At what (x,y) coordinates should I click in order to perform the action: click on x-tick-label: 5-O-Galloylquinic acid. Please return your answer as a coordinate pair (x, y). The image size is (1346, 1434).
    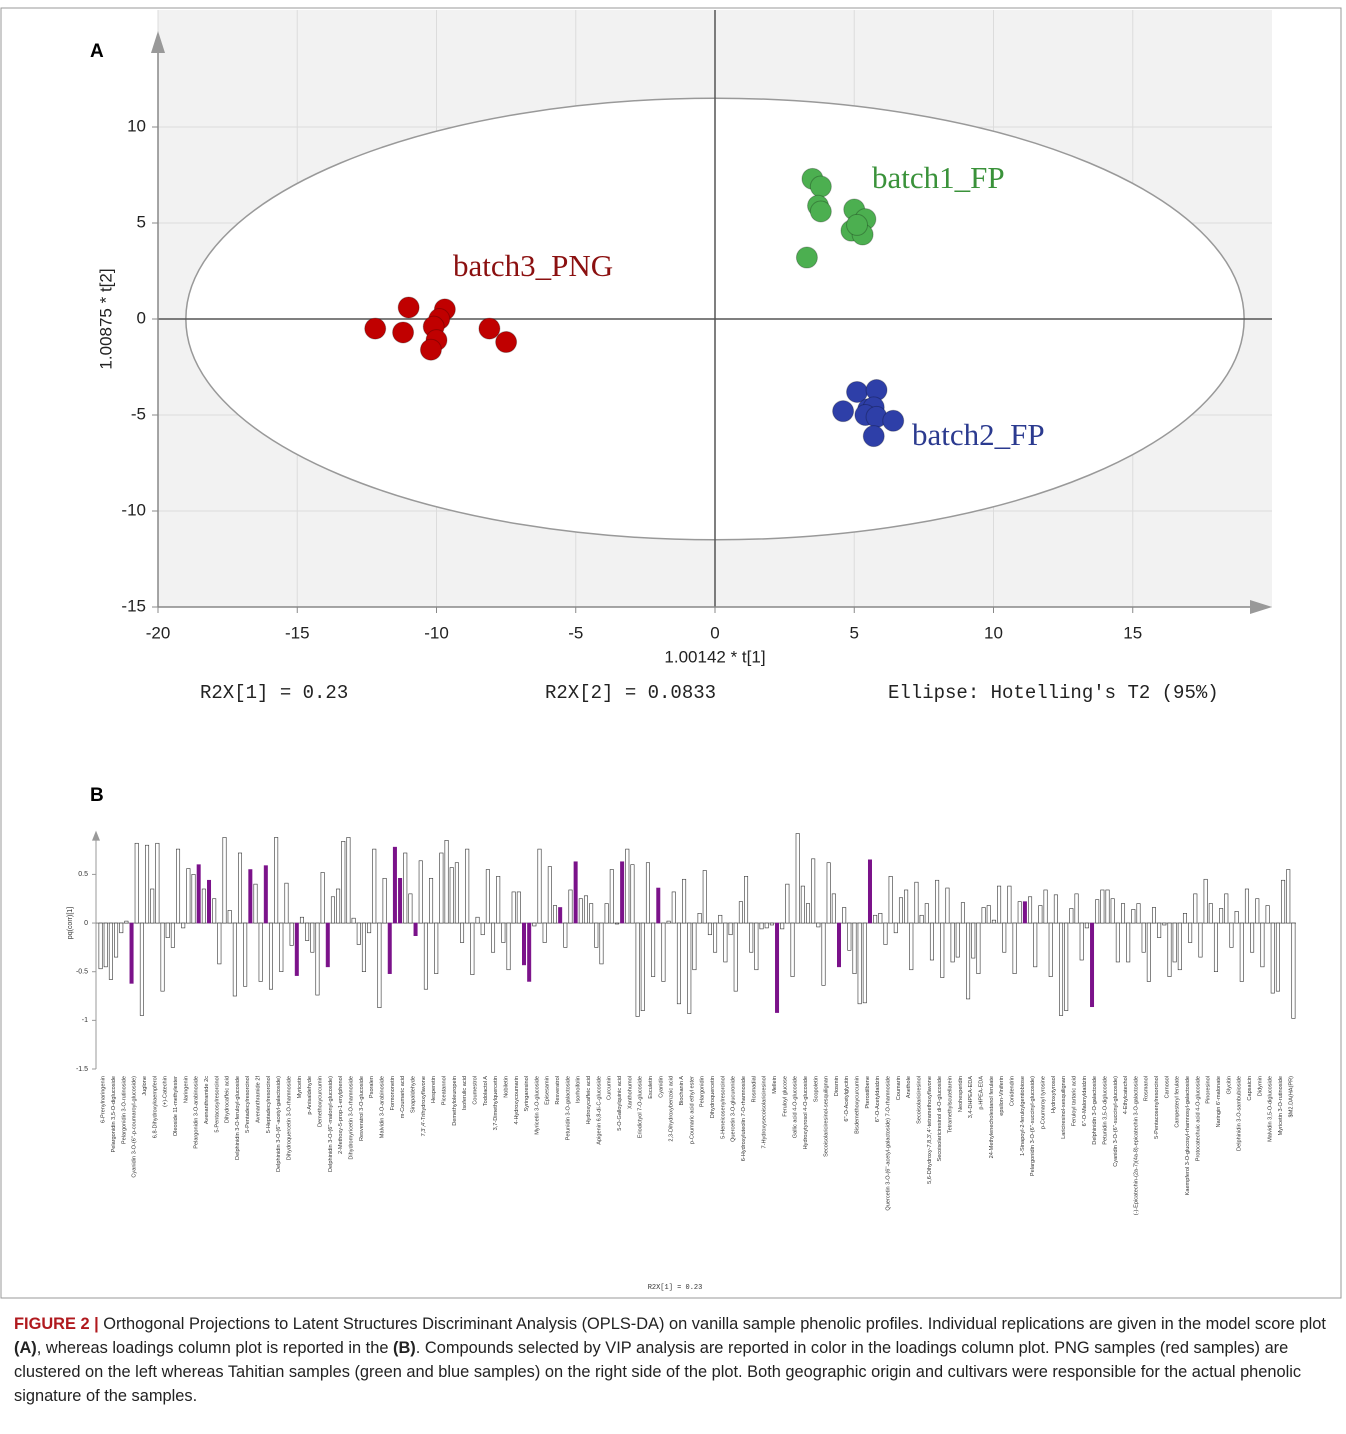
    Looking at the image, I should click on (620, 1103).